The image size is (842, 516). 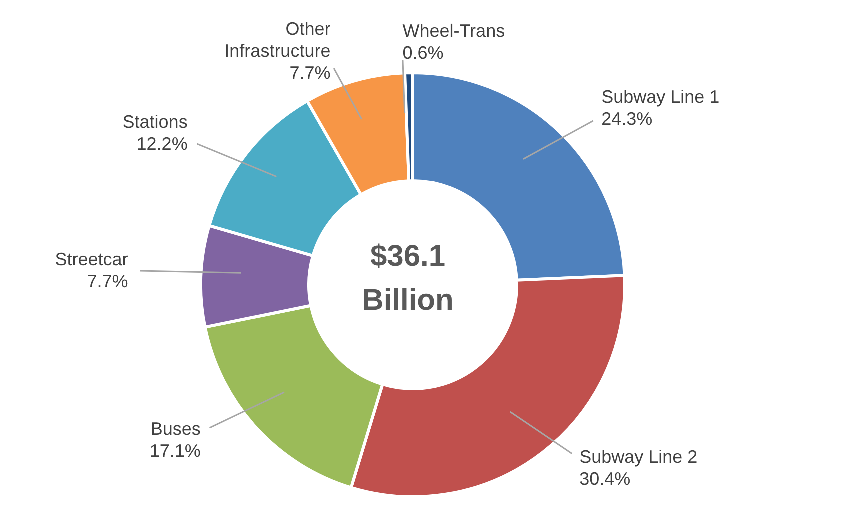 I want to click on data-label: 30.4%, so click(x=605, y=479).